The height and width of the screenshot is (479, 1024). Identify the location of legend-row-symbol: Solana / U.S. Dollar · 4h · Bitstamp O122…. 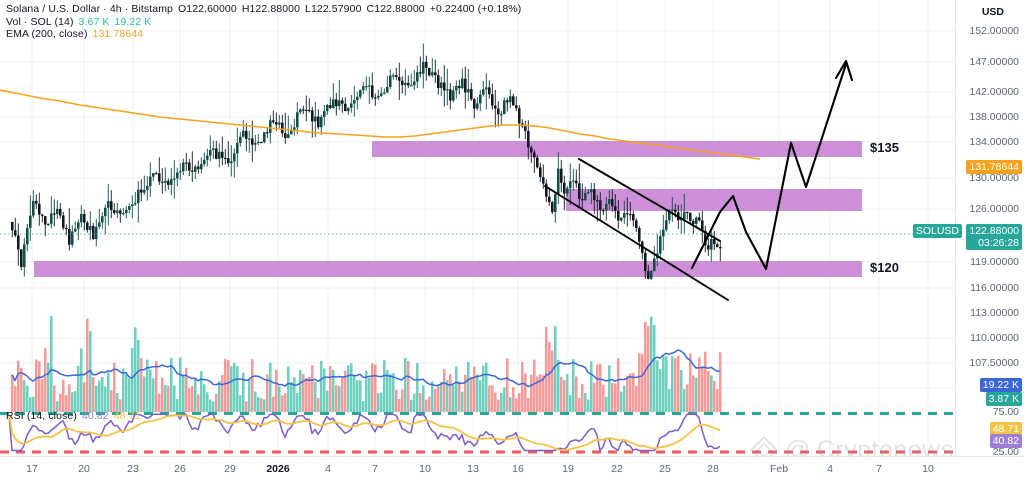
(266, 9).